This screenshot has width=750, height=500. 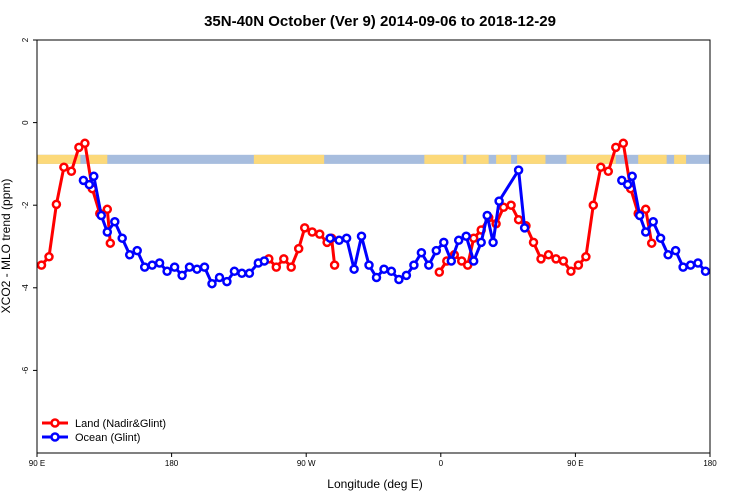 I want to click on legend-entry: Ocean (Glint), so click(x=107, y=438).